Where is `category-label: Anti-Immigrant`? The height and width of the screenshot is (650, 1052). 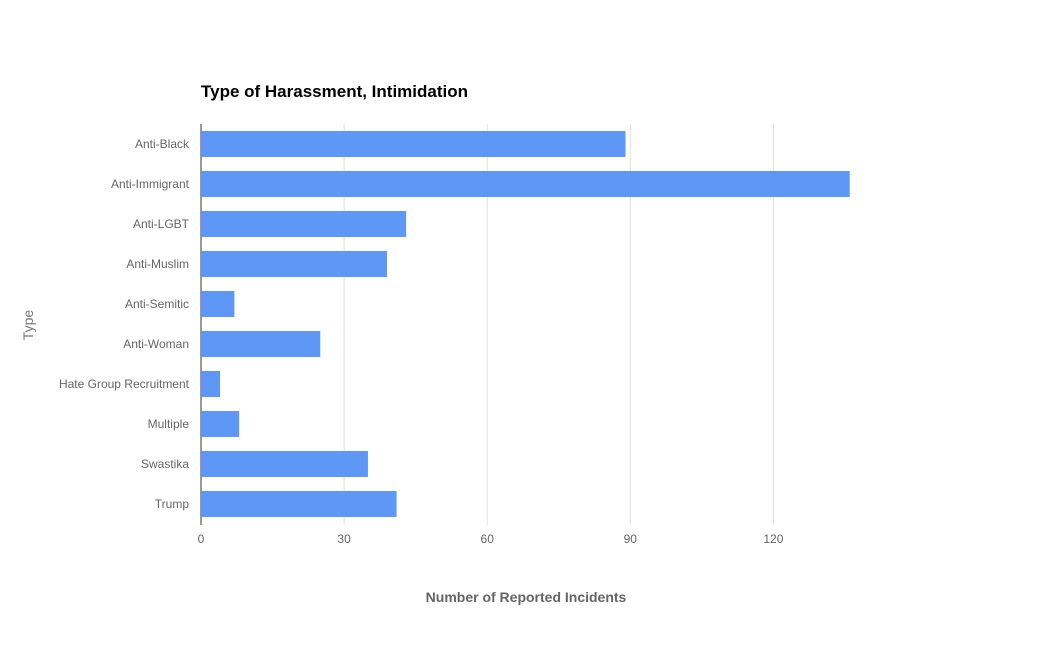 category-label: Anti-Immigrant is located at coordinates (150, 184).